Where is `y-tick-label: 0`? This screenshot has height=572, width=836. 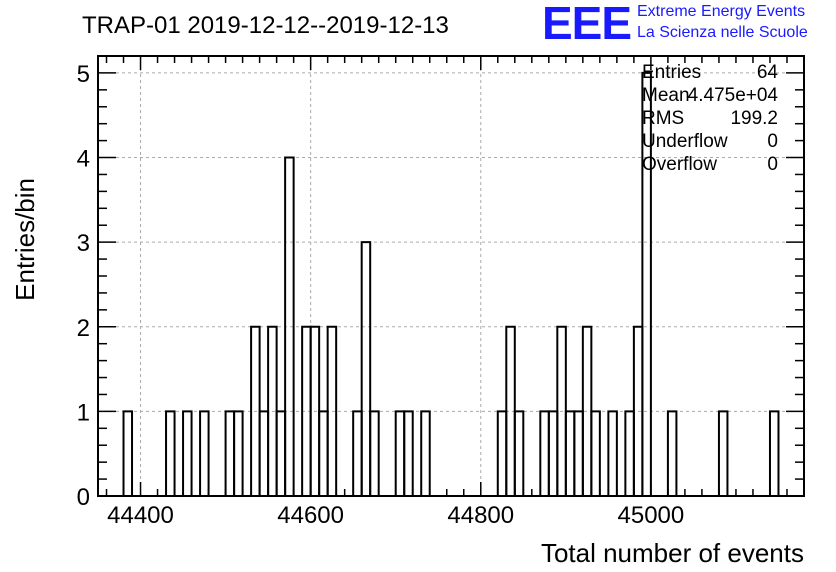 y-tick-label: 0 is located at coordinates (83, 497).